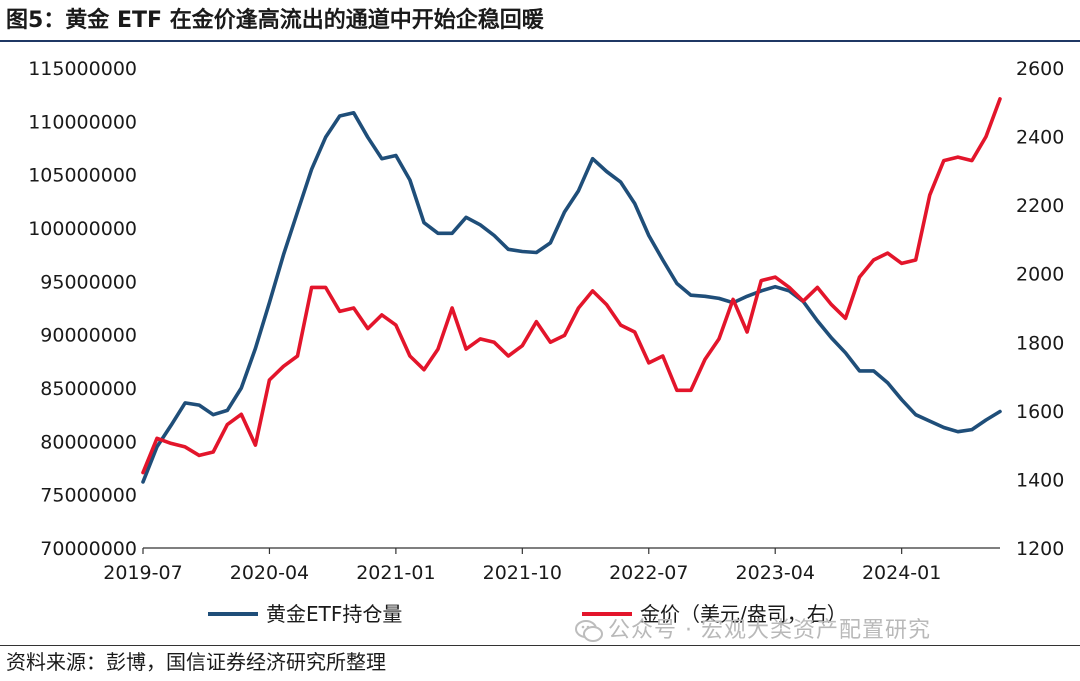  Describe the element at coordinates (395, 573) in the screenshot. I see `x-tick-label: 2021-01` at that location.